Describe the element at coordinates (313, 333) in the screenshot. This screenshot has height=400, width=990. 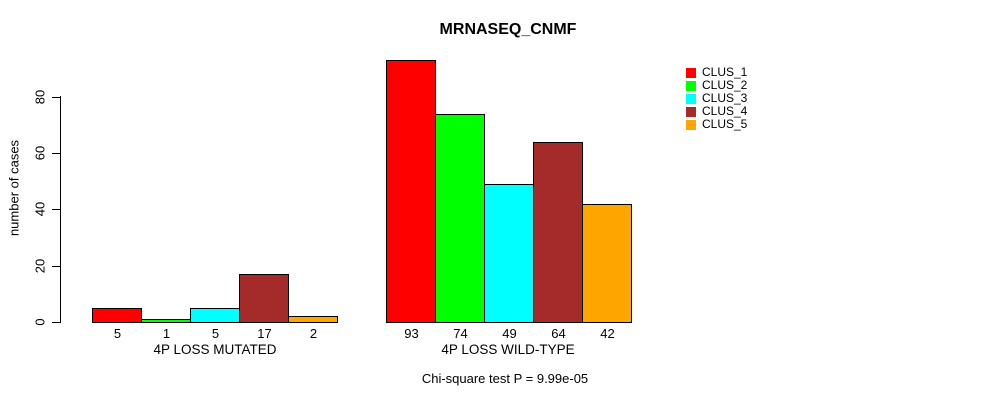
I see `bar-value-label: 2` at that location.